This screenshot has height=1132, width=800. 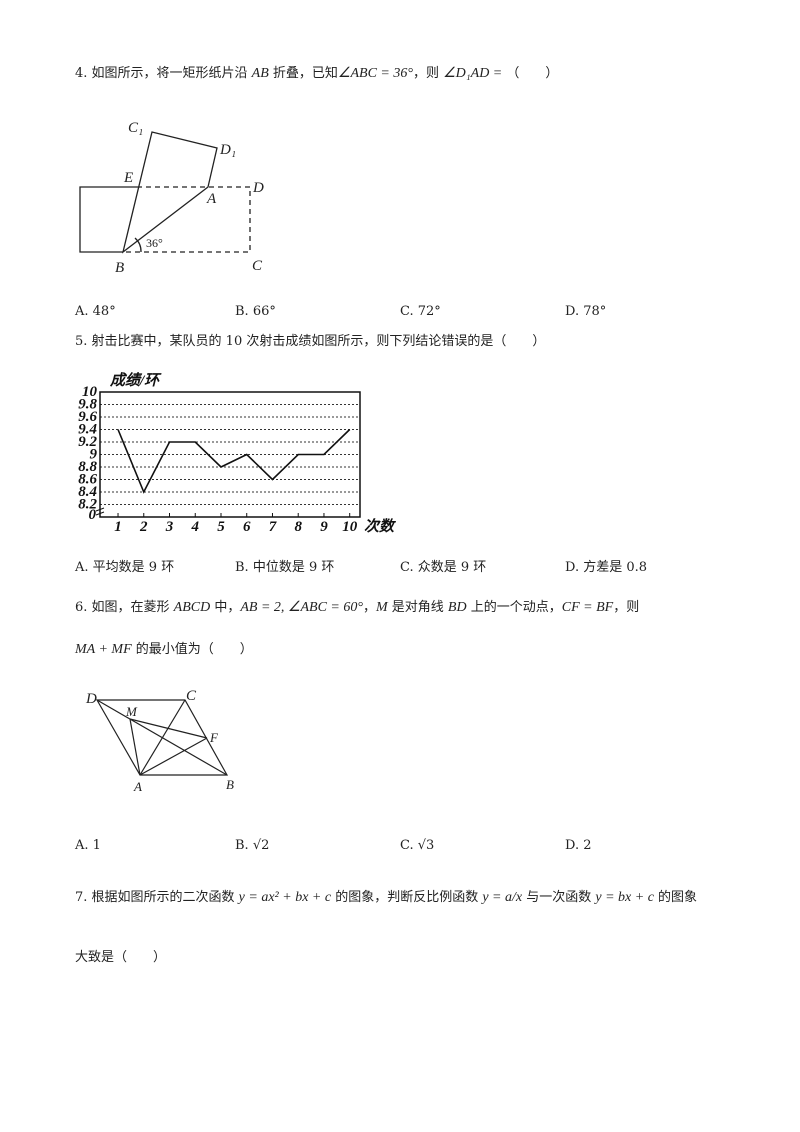 I want to click on label: C₁, so click(x=135, y=128).